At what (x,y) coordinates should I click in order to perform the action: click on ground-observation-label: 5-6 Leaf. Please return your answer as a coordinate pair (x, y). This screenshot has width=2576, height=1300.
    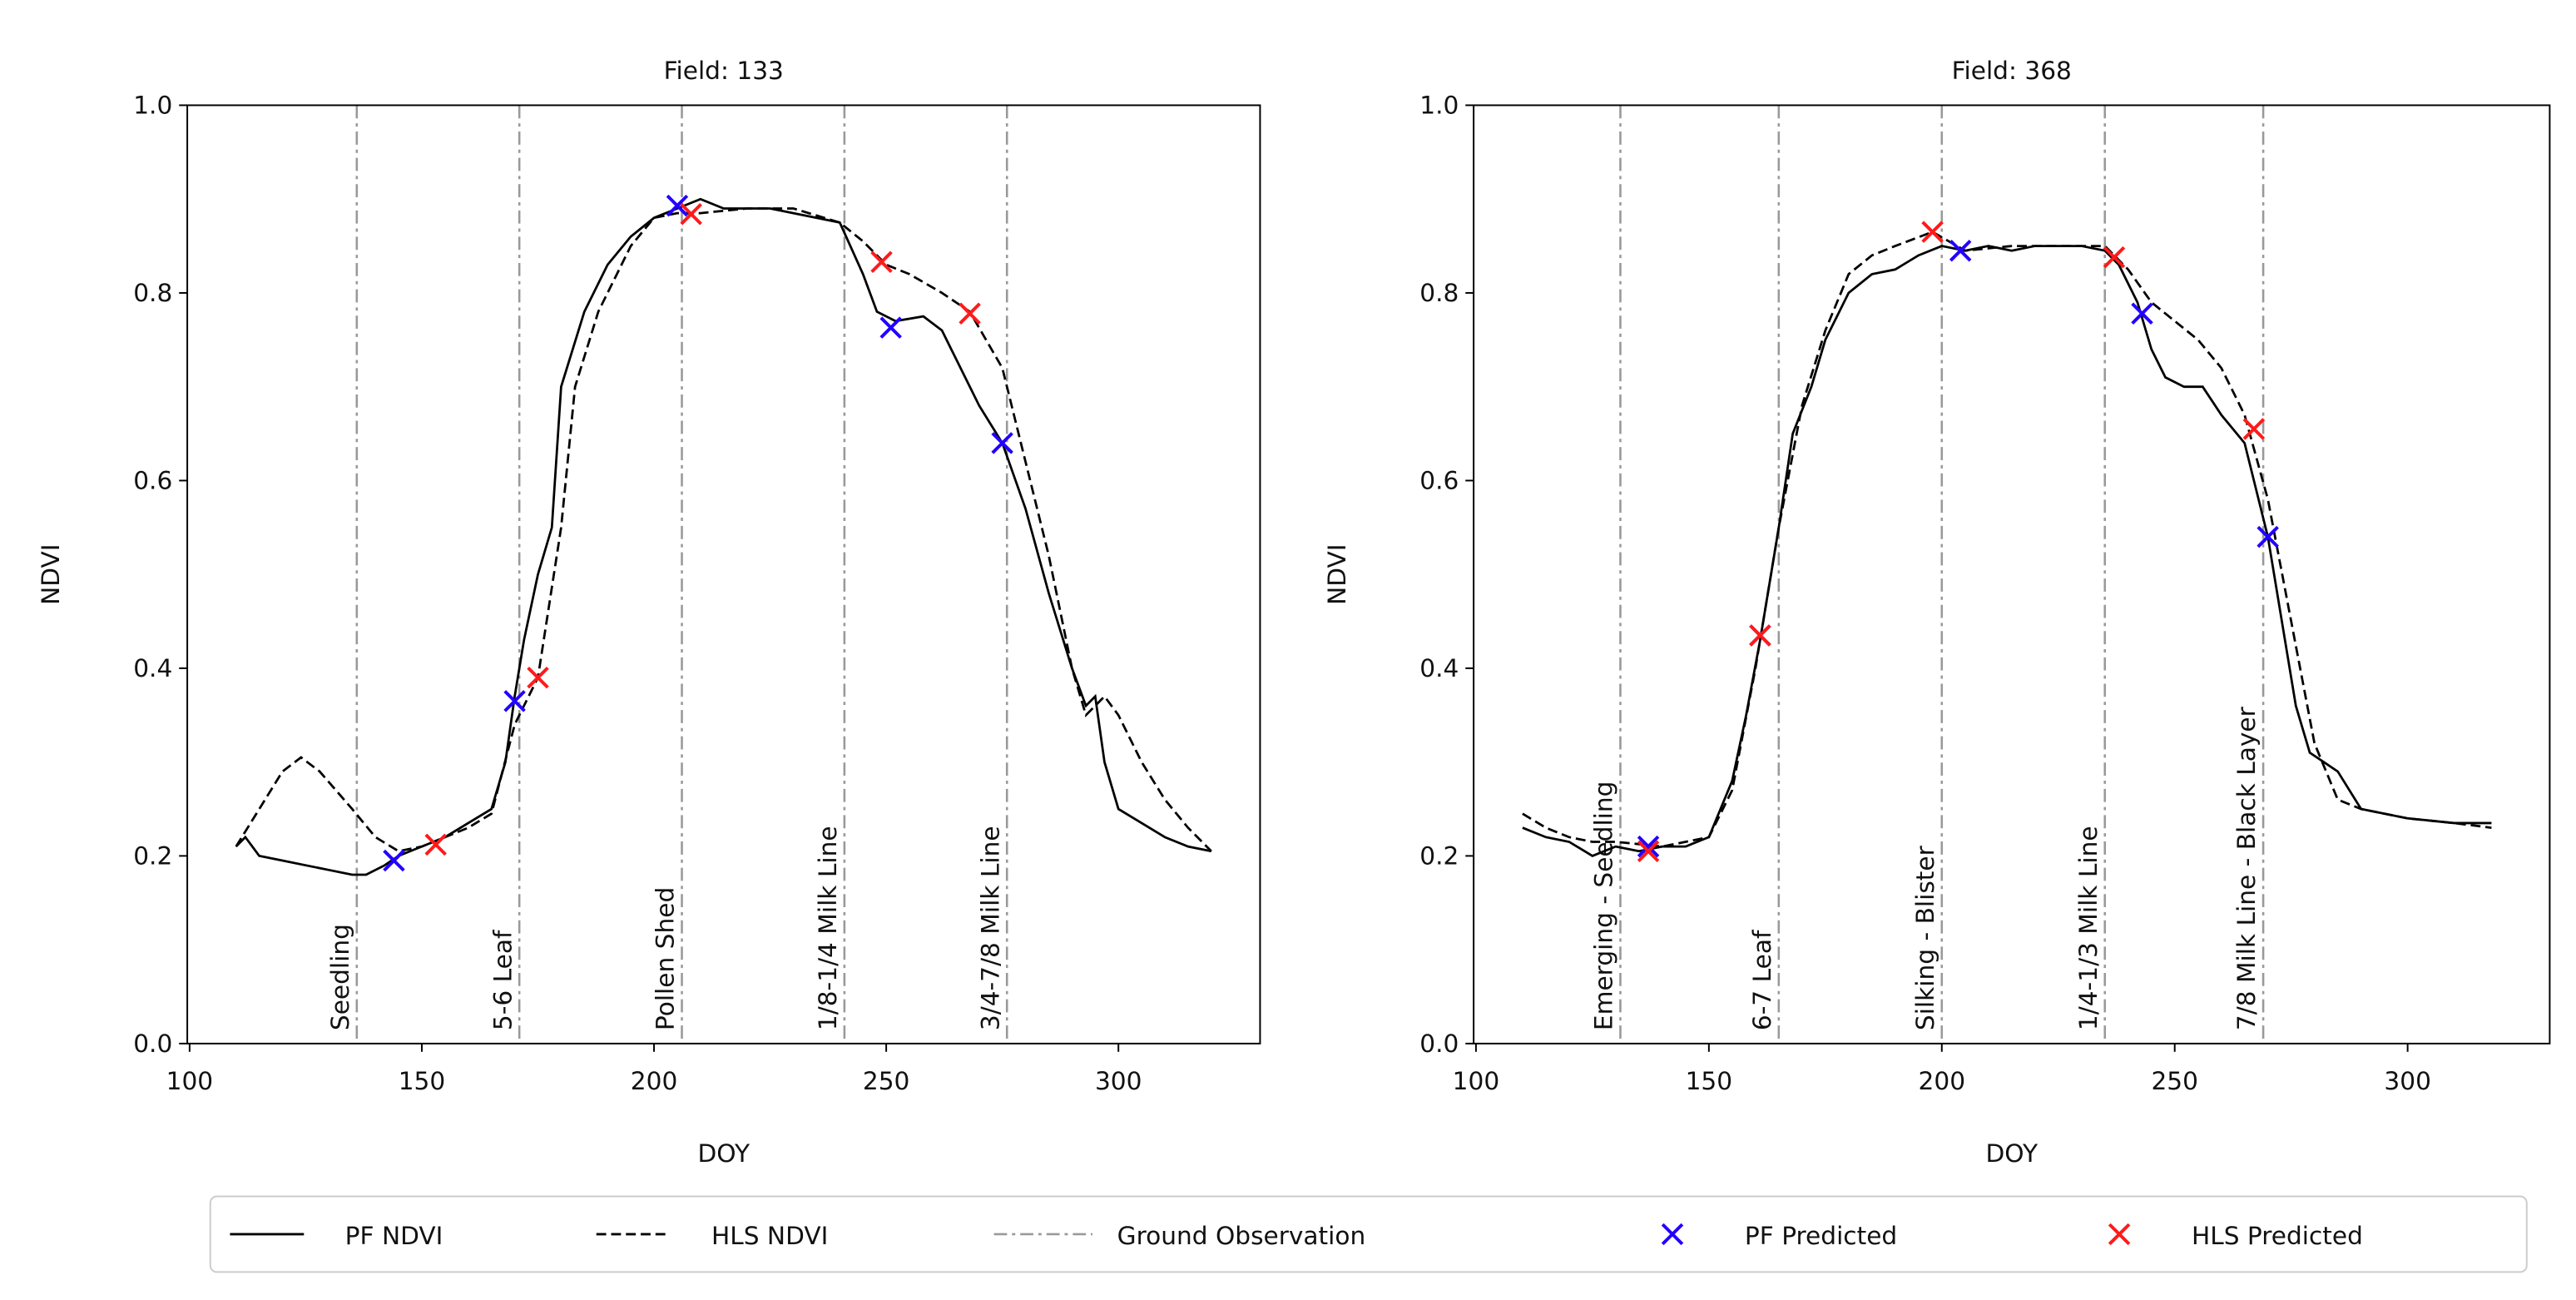
    Looking at the image, I should click on (502, 980).